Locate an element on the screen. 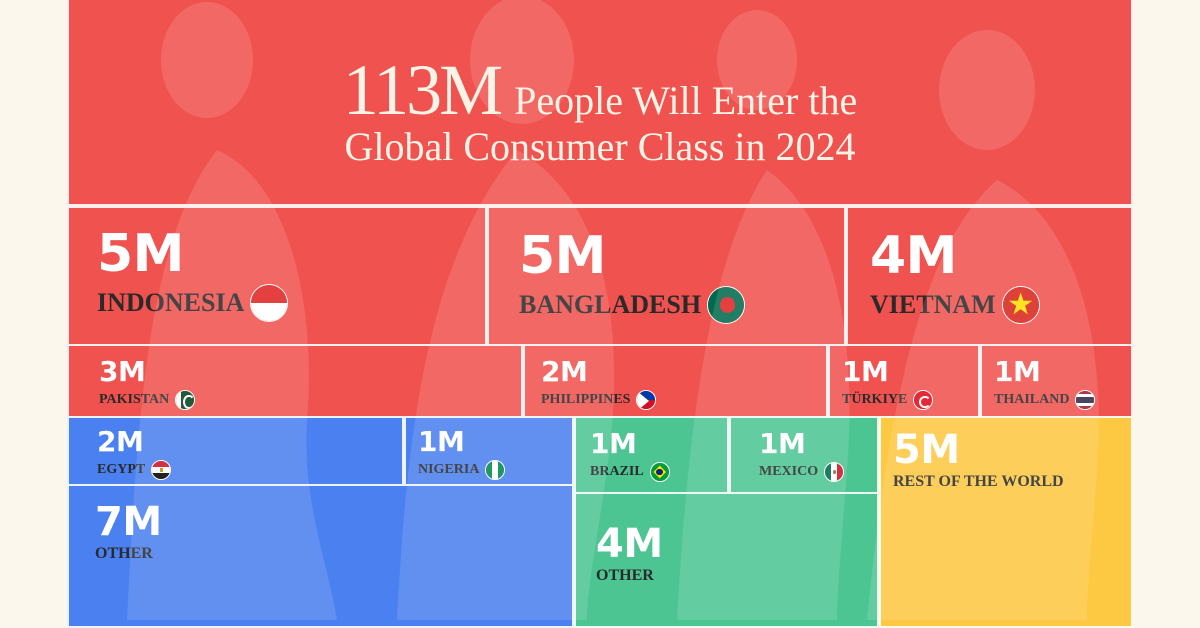  egypt-flag-icon is located at coordinates (161, 470).